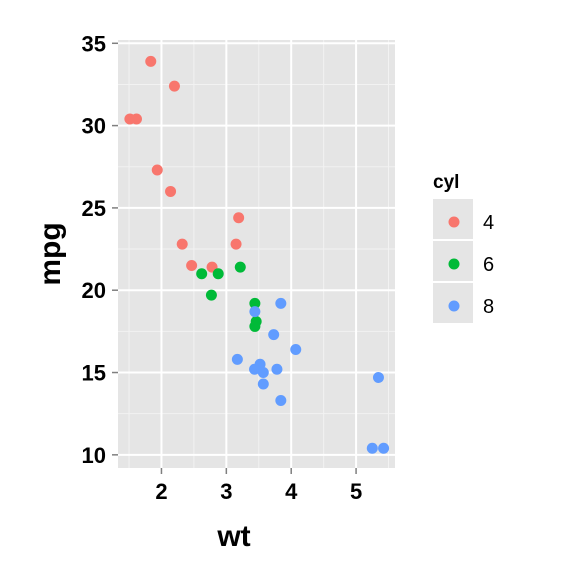 The height and width of the screenshot is (576, 576). Describe the element at coordinates (446, 182) in the screenshot. I see `legend-title: cyl` at that location.